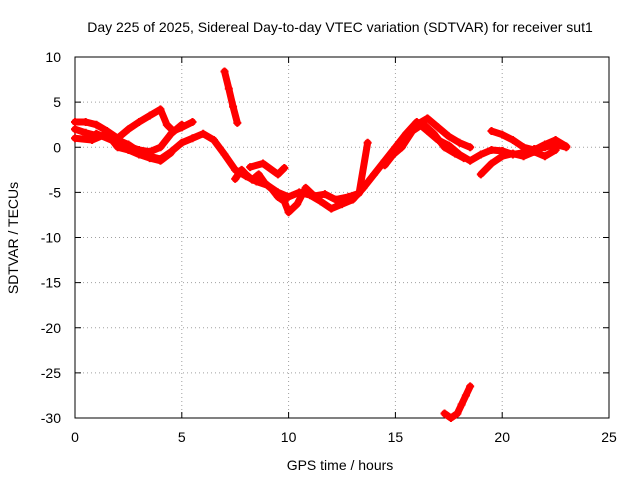  What do you see at coordinates (51, 328) in the screenshot?
I see `y-tick-label: -20` at bounding box center [51, 328].